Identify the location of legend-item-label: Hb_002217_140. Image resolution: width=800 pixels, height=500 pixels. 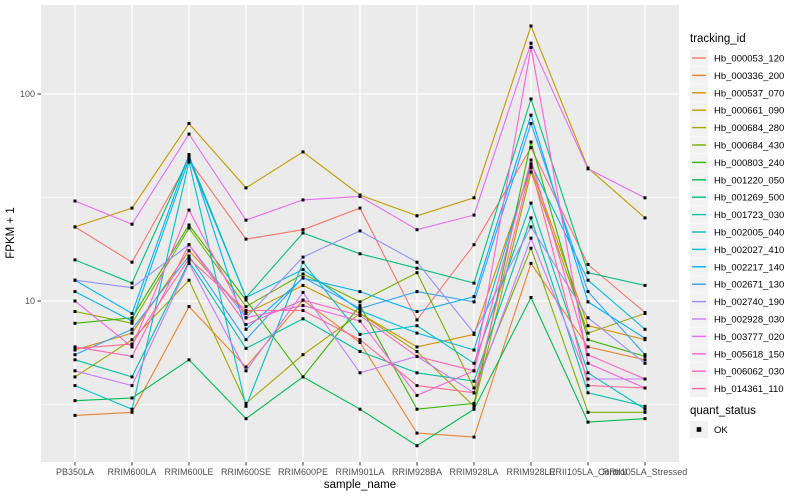
(749, 267).